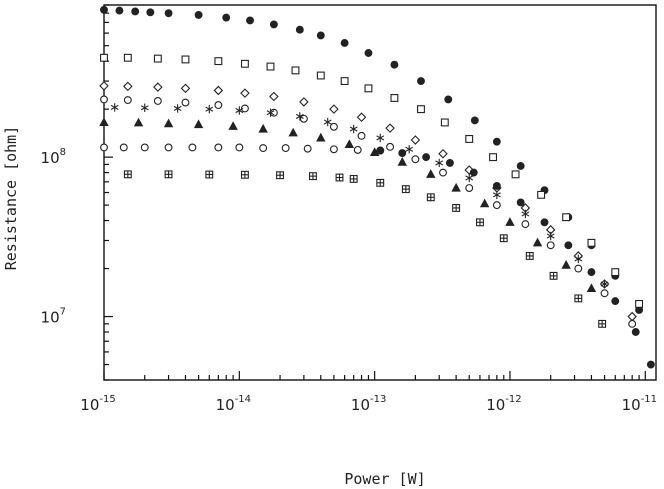 This screenshot has width=664, height=489. I want to click on x-tick-label: 10-14, so click(233, 404).